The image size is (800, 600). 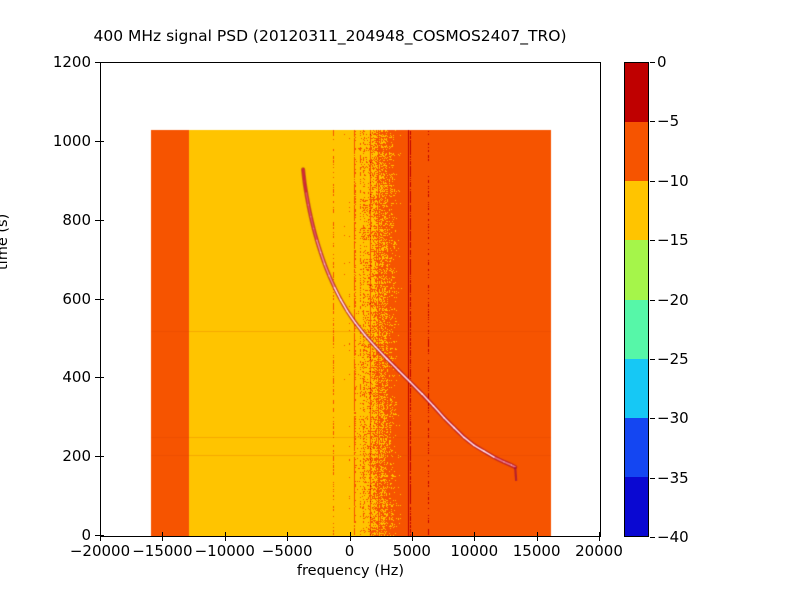 What do you see at coordinates (287, 551) in the screenshot?
I see `x-tick-label: −5000` at bounding box center [287, 551].